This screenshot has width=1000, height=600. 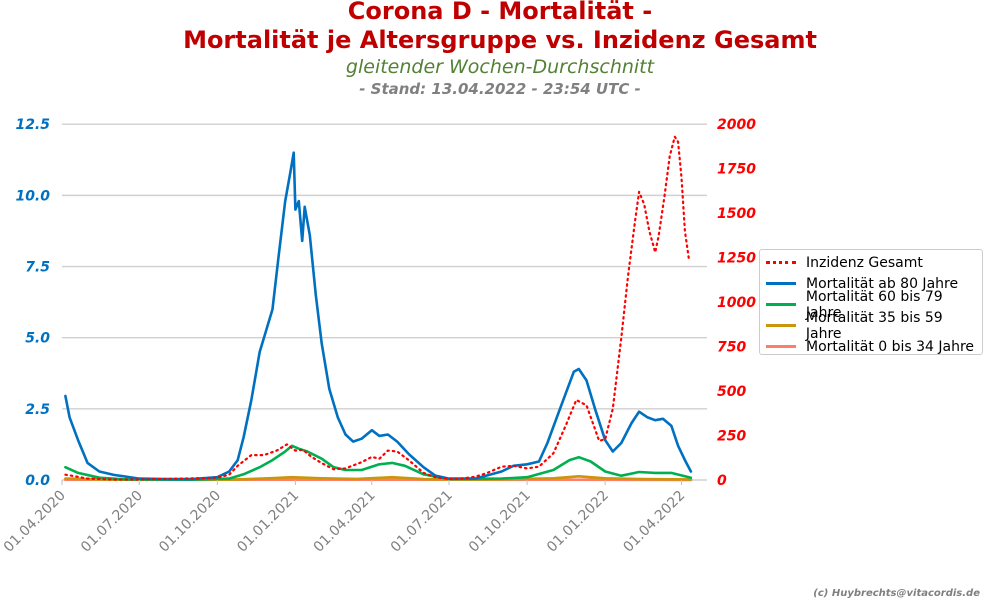 I want to click on series-line-mortalit-t-60-bis-79-jahre, so click(x=378, y=462).